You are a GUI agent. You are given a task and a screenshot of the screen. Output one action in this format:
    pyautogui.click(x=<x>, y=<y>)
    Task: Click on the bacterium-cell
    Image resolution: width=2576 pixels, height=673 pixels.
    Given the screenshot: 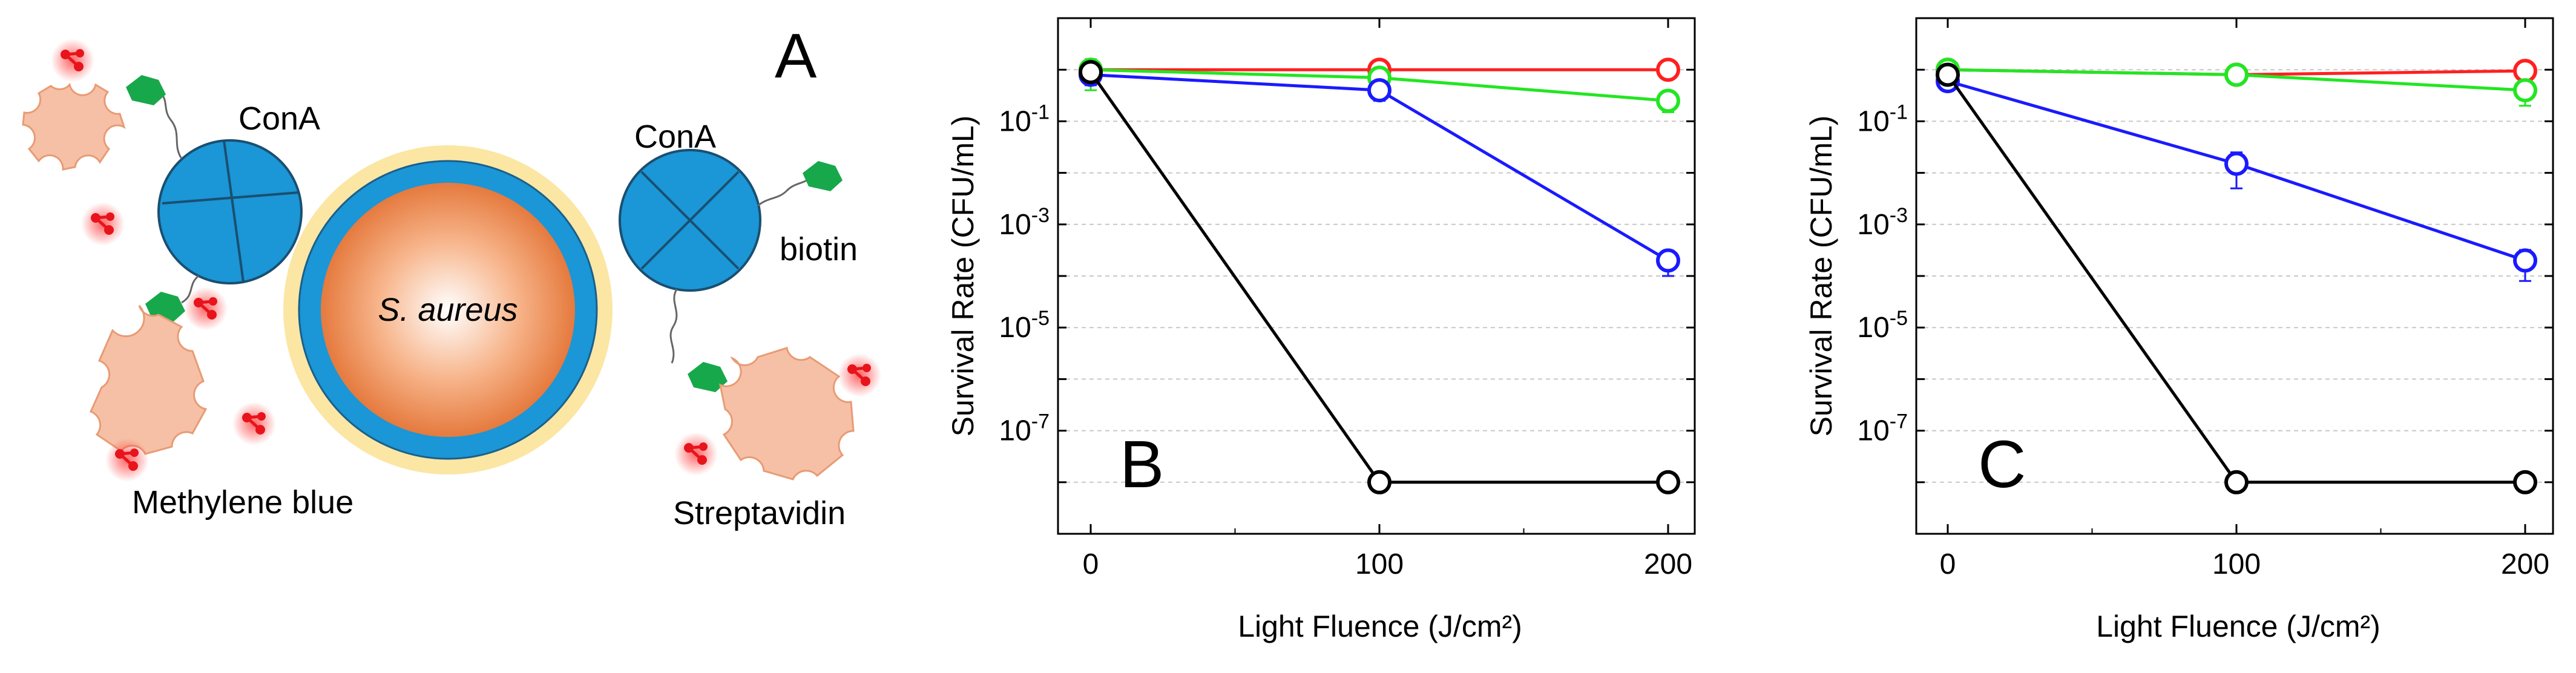 What is the action you would take?
    pyautogui.click(x=448, y=310)
    